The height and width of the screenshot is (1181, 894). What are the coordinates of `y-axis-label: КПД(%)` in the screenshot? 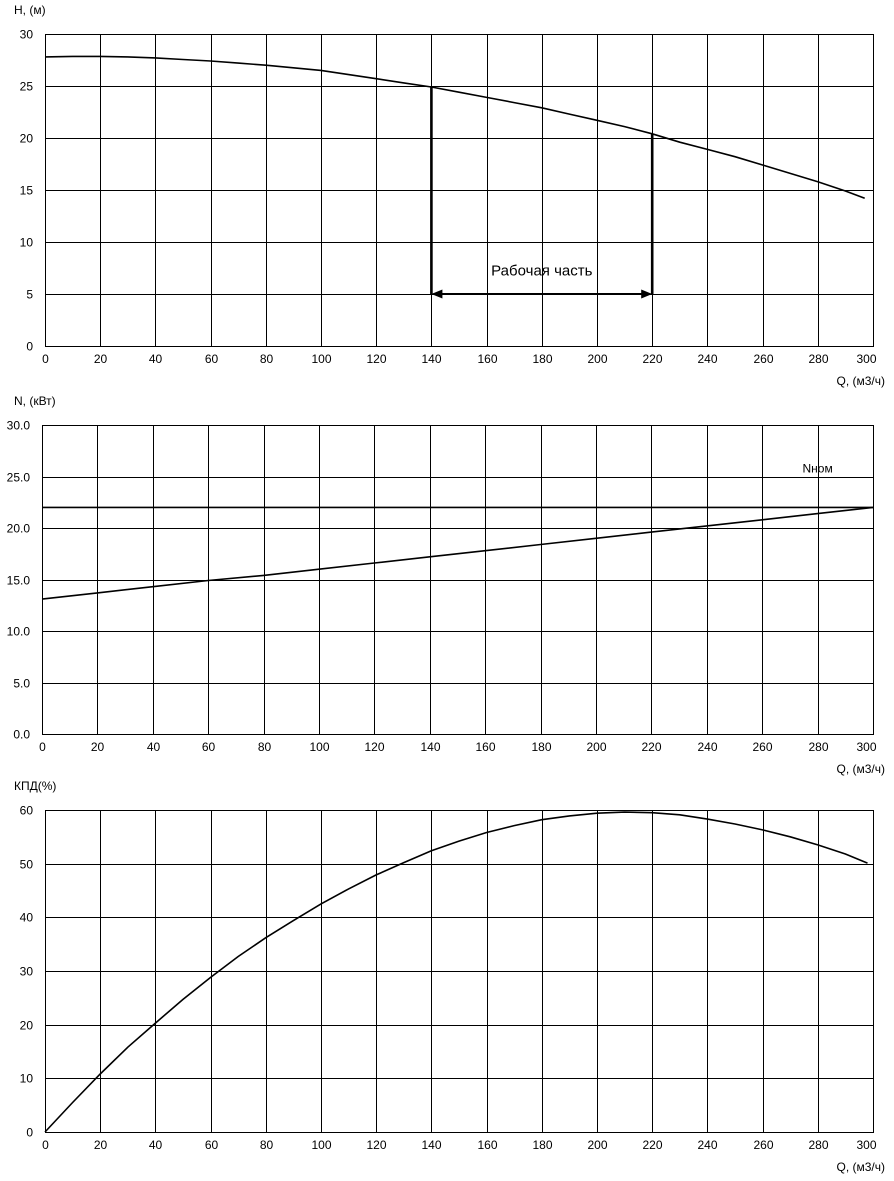 It's located at (35, 786).